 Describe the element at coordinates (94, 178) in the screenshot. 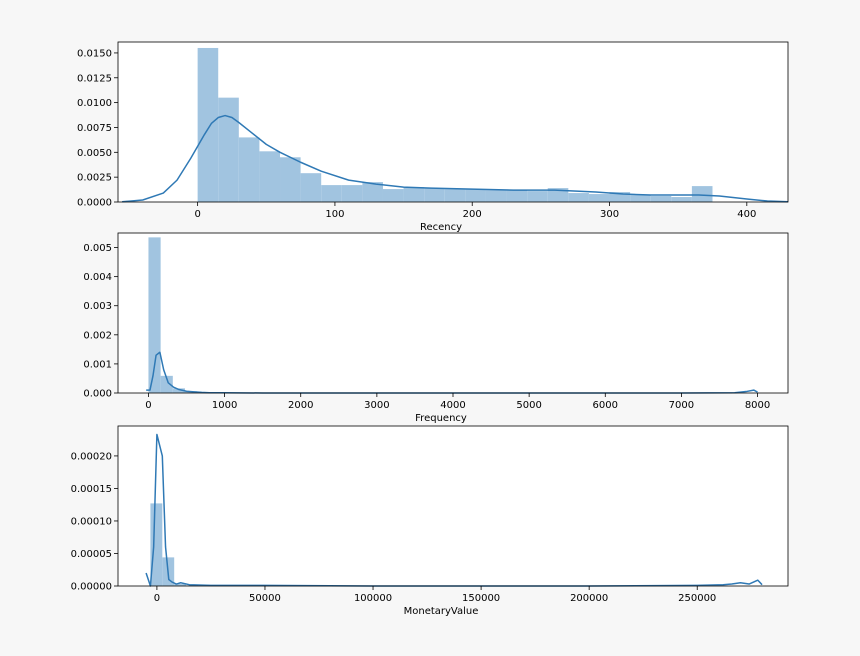

I see `y-tick-label: 0.0025` at that location.